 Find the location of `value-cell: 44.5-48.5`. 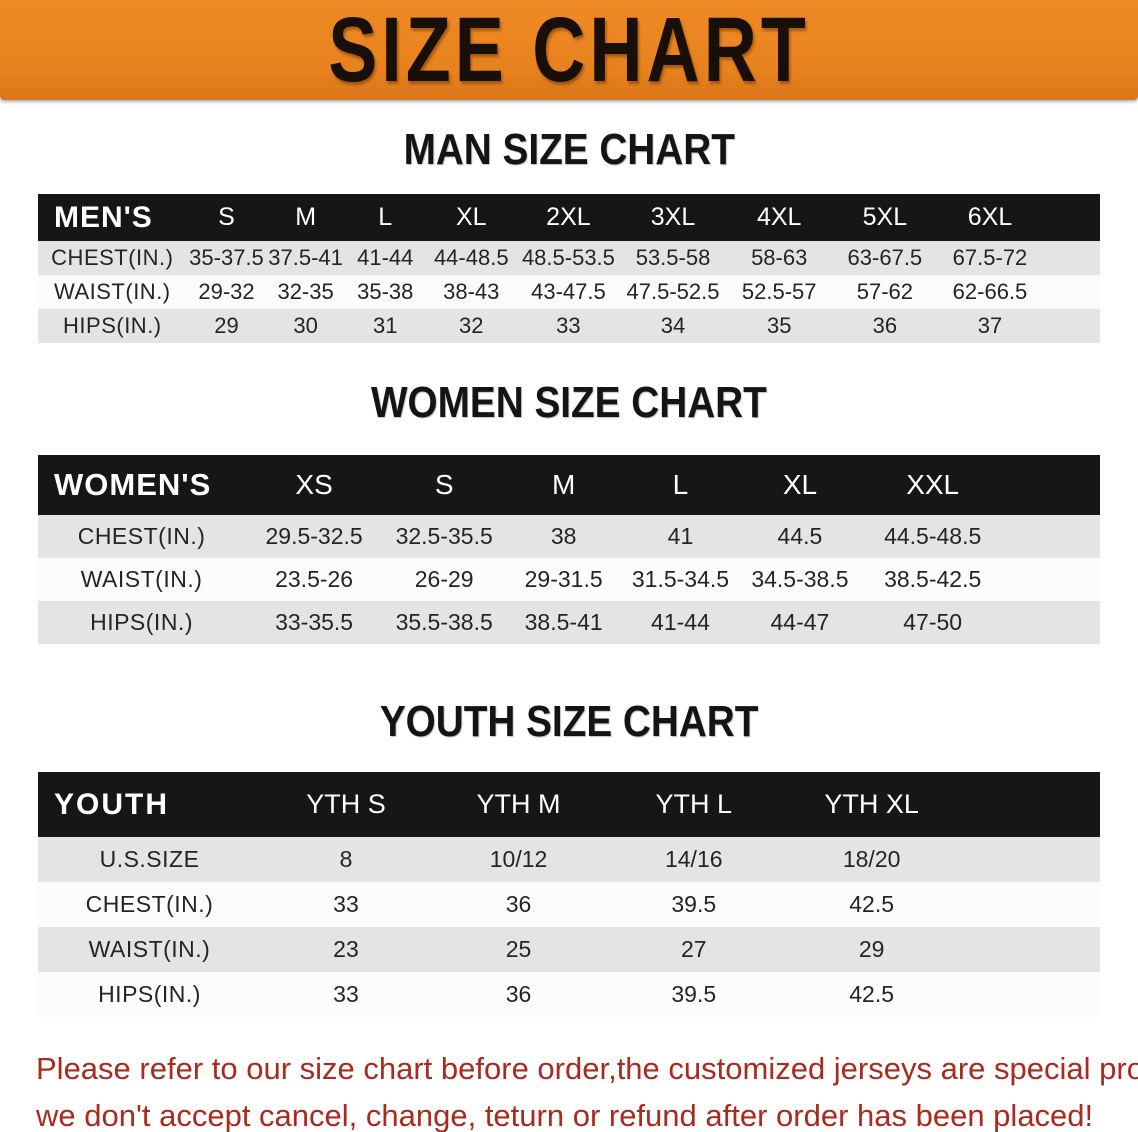

value-cell: 44.5-48.5 is located at coordinates (933, 536).